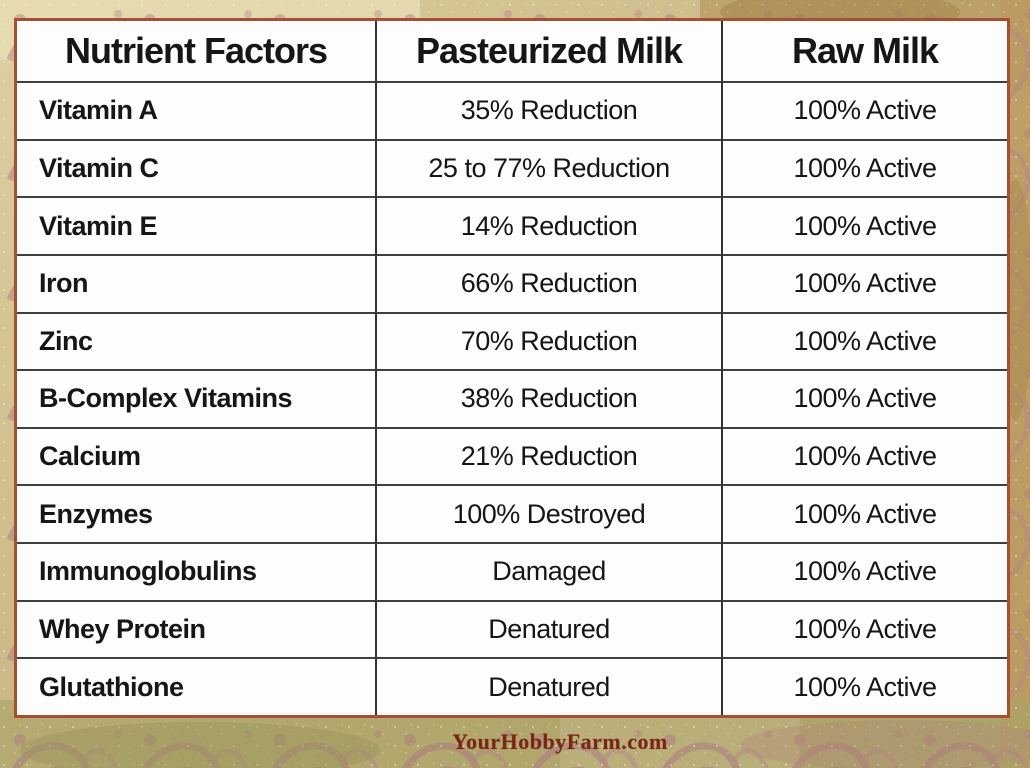  What do you see at coordinates (548, 51) in the screenshot?
I see `header-cell-pasteurized-milk: Pasteurized Milk` at bounding box center [548, 51].